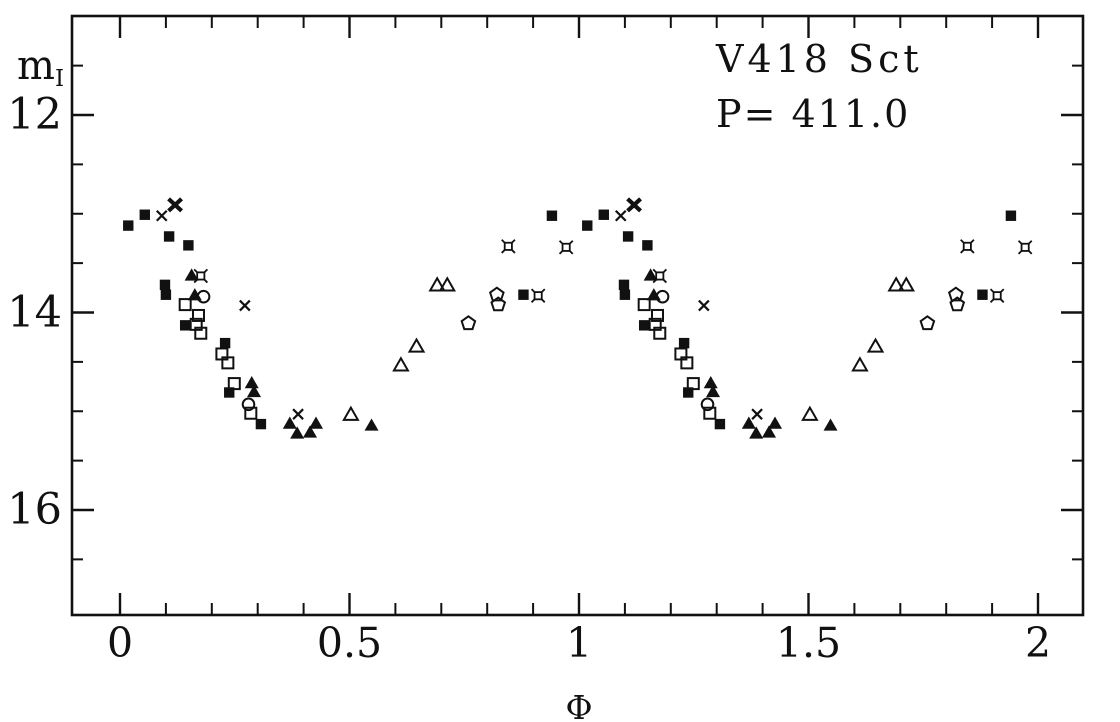  What do you see at coordinates (36, 66) in the screenshot?
I see `y-axis-title-main: m` at bounding box center [36, 66].